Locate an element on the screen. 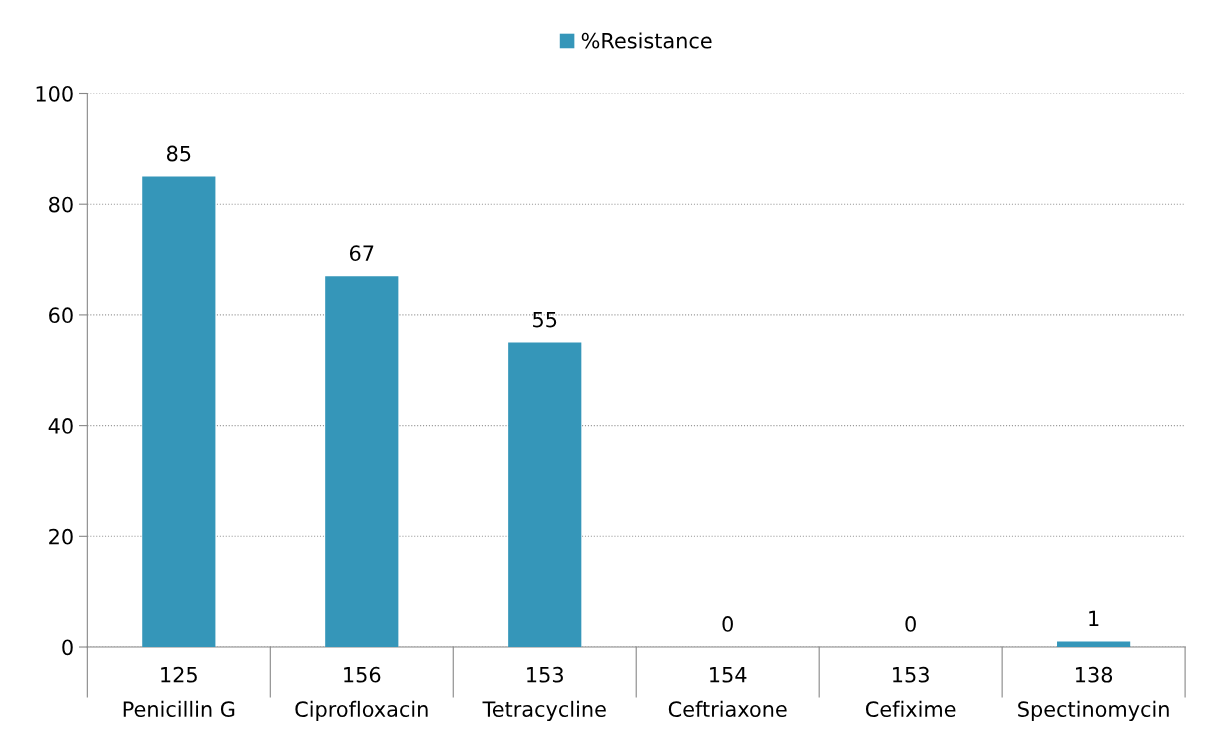 Image resolution: width=1213 pixels, height=748 pixels. x-tick-label: 156 Ciprofloxacin is located at coordinates (361, 694).